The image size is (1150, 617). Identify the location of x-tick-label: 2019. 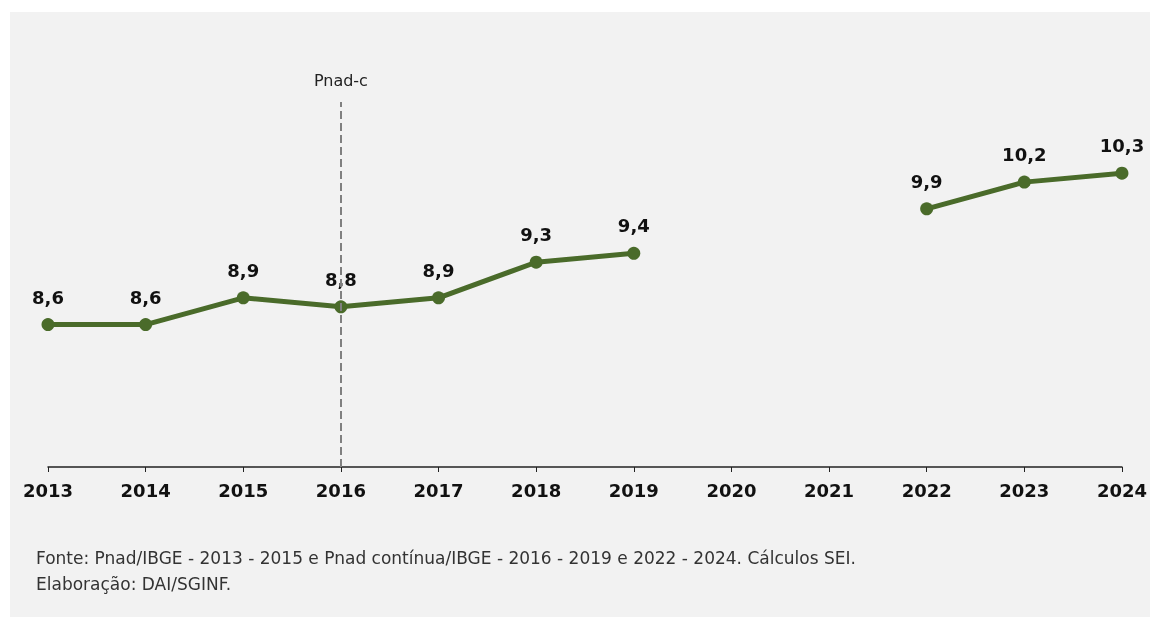
(633, 490).